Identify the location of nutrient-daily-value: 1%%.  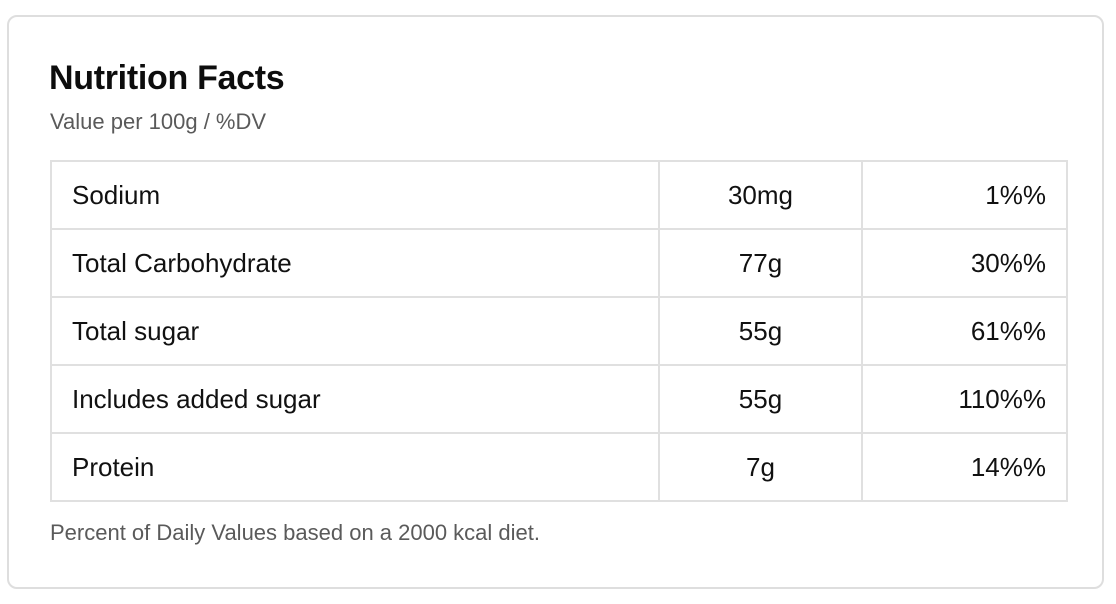
(964, 195).